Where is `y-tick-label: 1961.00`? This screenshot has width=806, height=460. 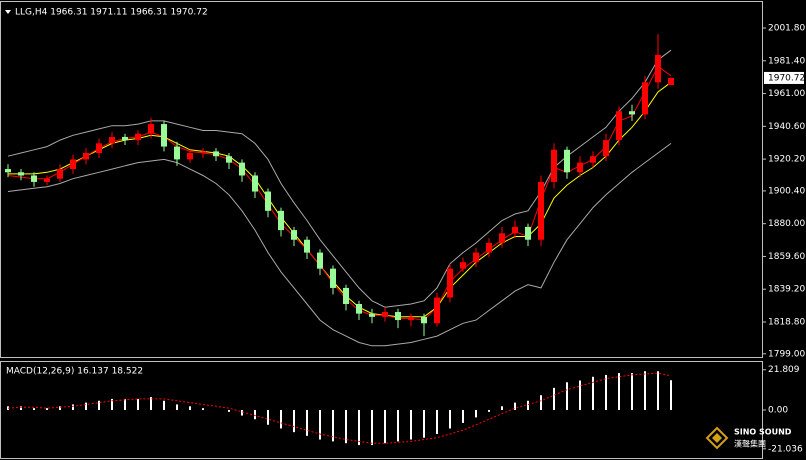 y-tick-label: 1961.00 is located at coordinates (786, 94).